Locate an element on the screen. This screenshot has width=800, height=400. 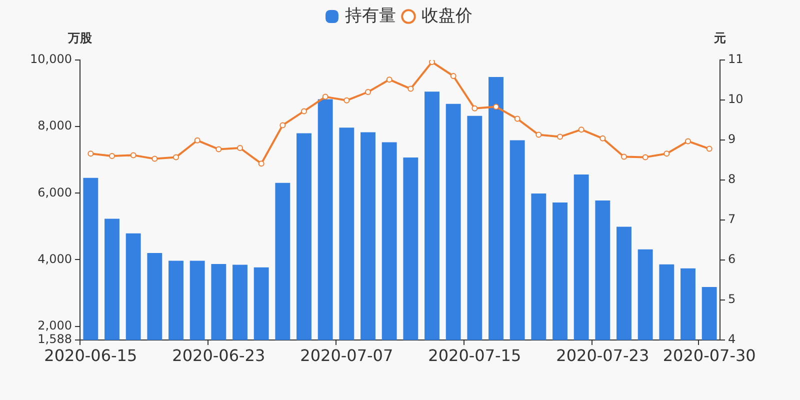
y2-tick-label: 4 is located at coordinates (732, 339).